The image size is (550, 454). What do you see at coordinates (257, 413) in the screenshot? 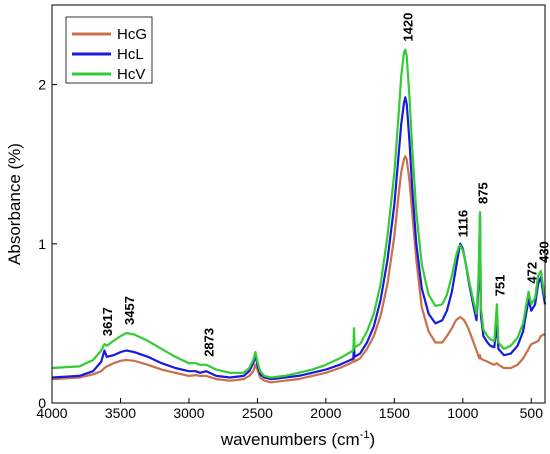
I see `x-tick-label: 2500` at bounding box center [257, 413].